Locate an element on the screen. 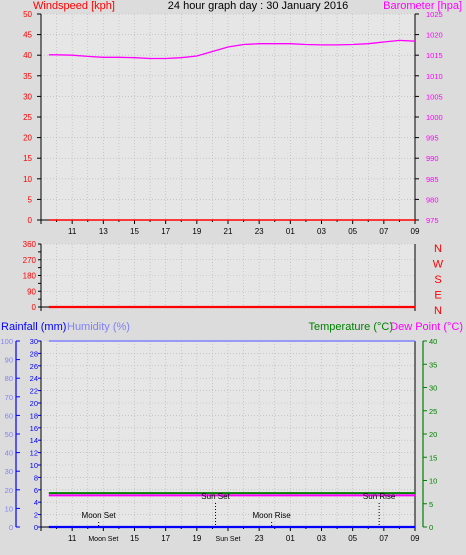 This screenshot has height=555, width=466. event-annotation: Moon Rise is located at coordinates (272, 515).